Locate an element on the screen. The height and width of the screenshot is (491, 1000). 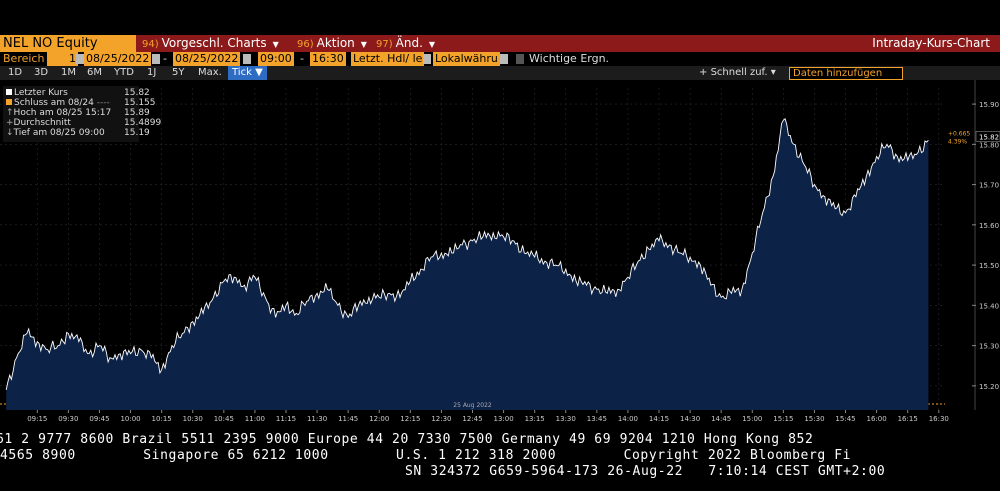
legend-last-label: Letzter Kurs is located at coordinates (41, 93).